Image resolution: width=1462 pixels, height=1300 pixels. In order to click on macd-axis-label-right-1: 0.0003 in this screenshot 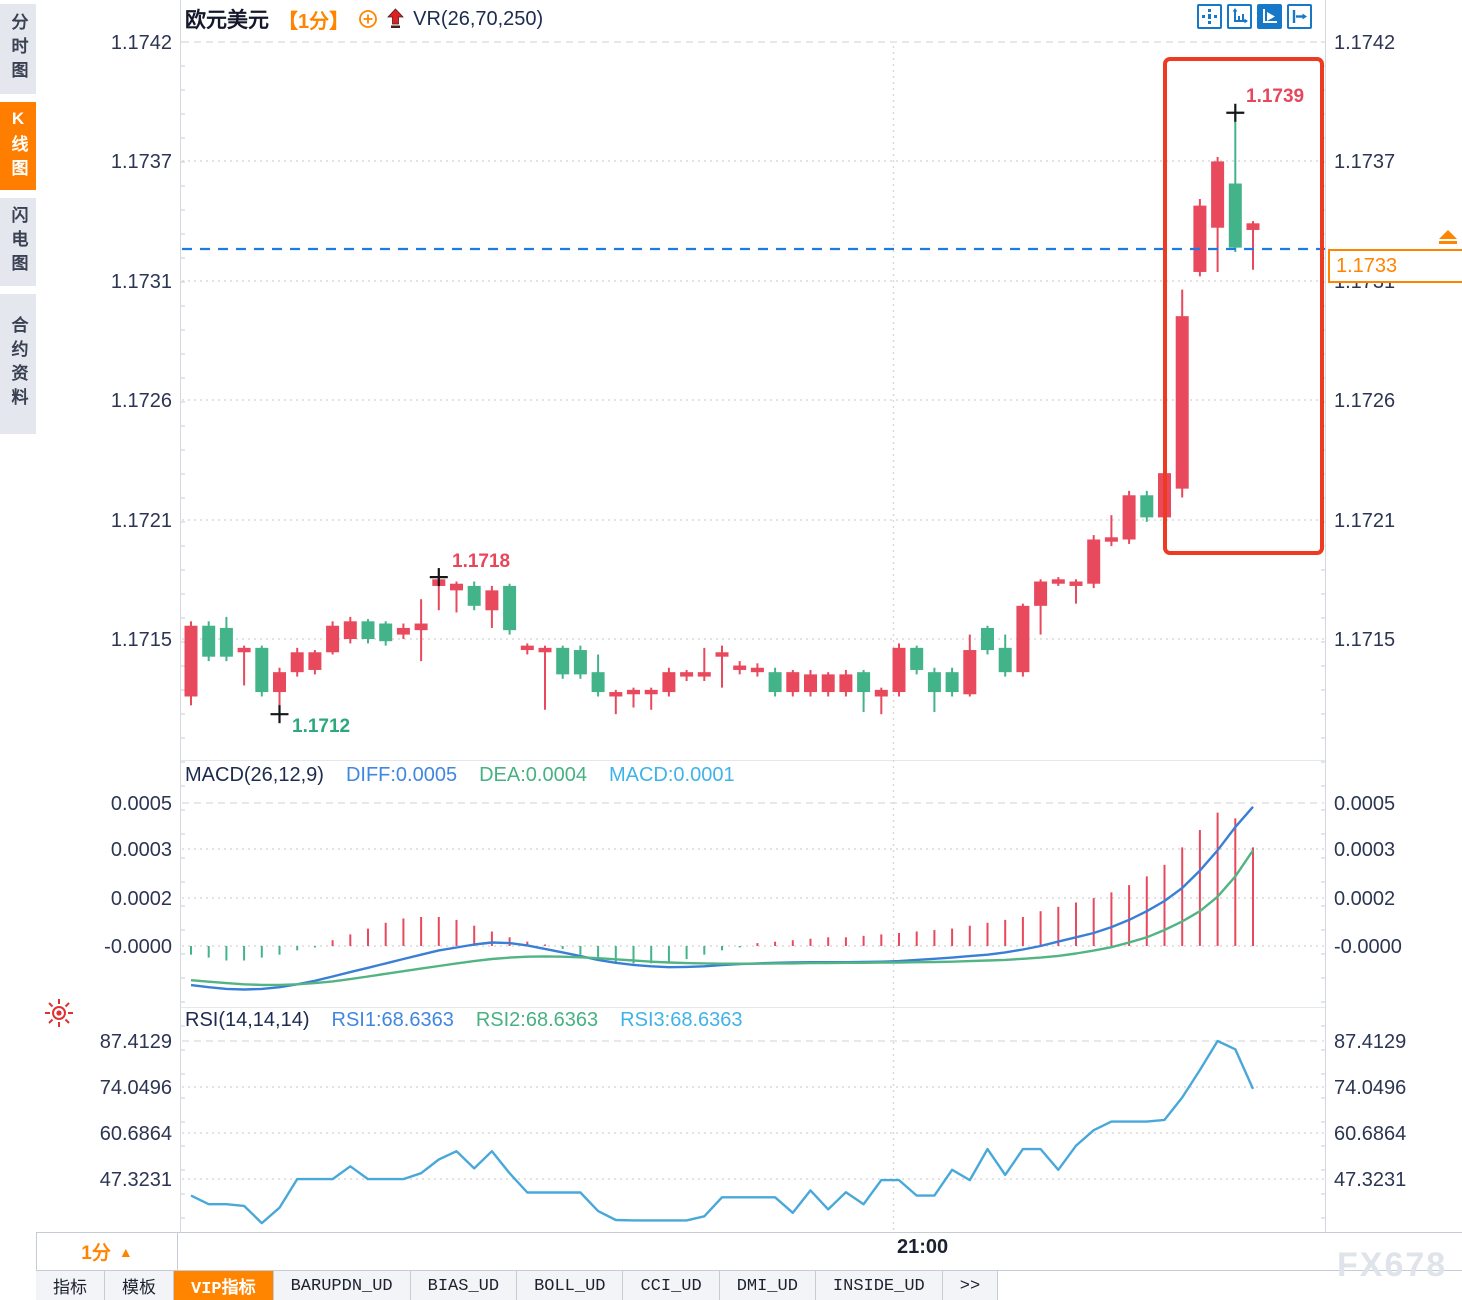, I will do `click(1364, 850)`.